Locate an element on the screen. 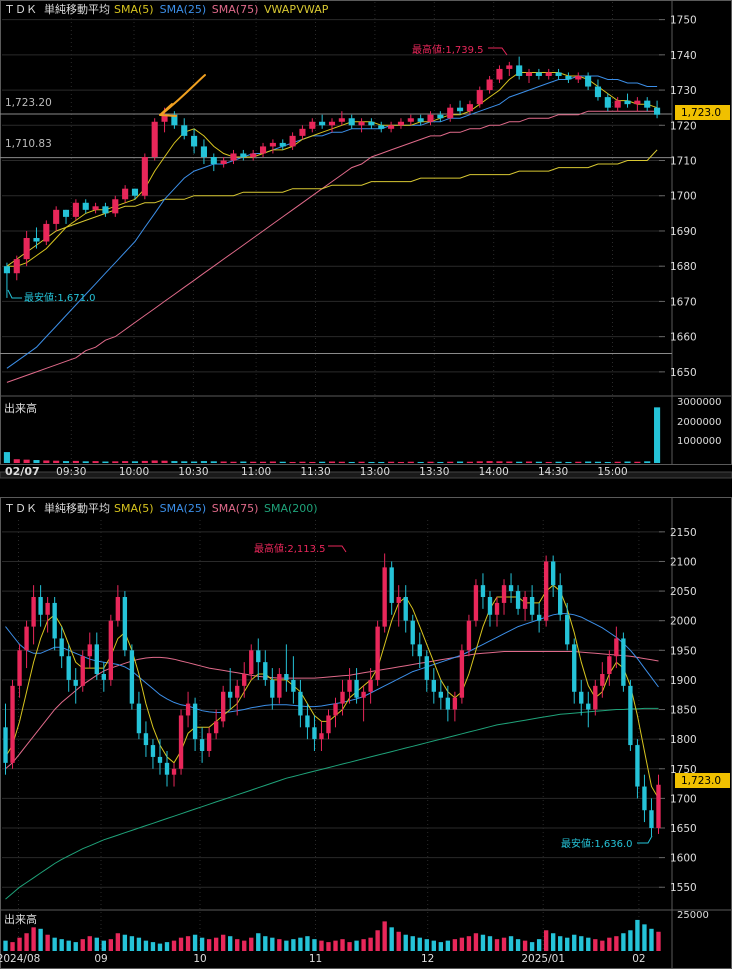 The height and width of the screenshot is (969, 732). daily-ytick-label-1: 1600 is located at coordinates (683, 859).